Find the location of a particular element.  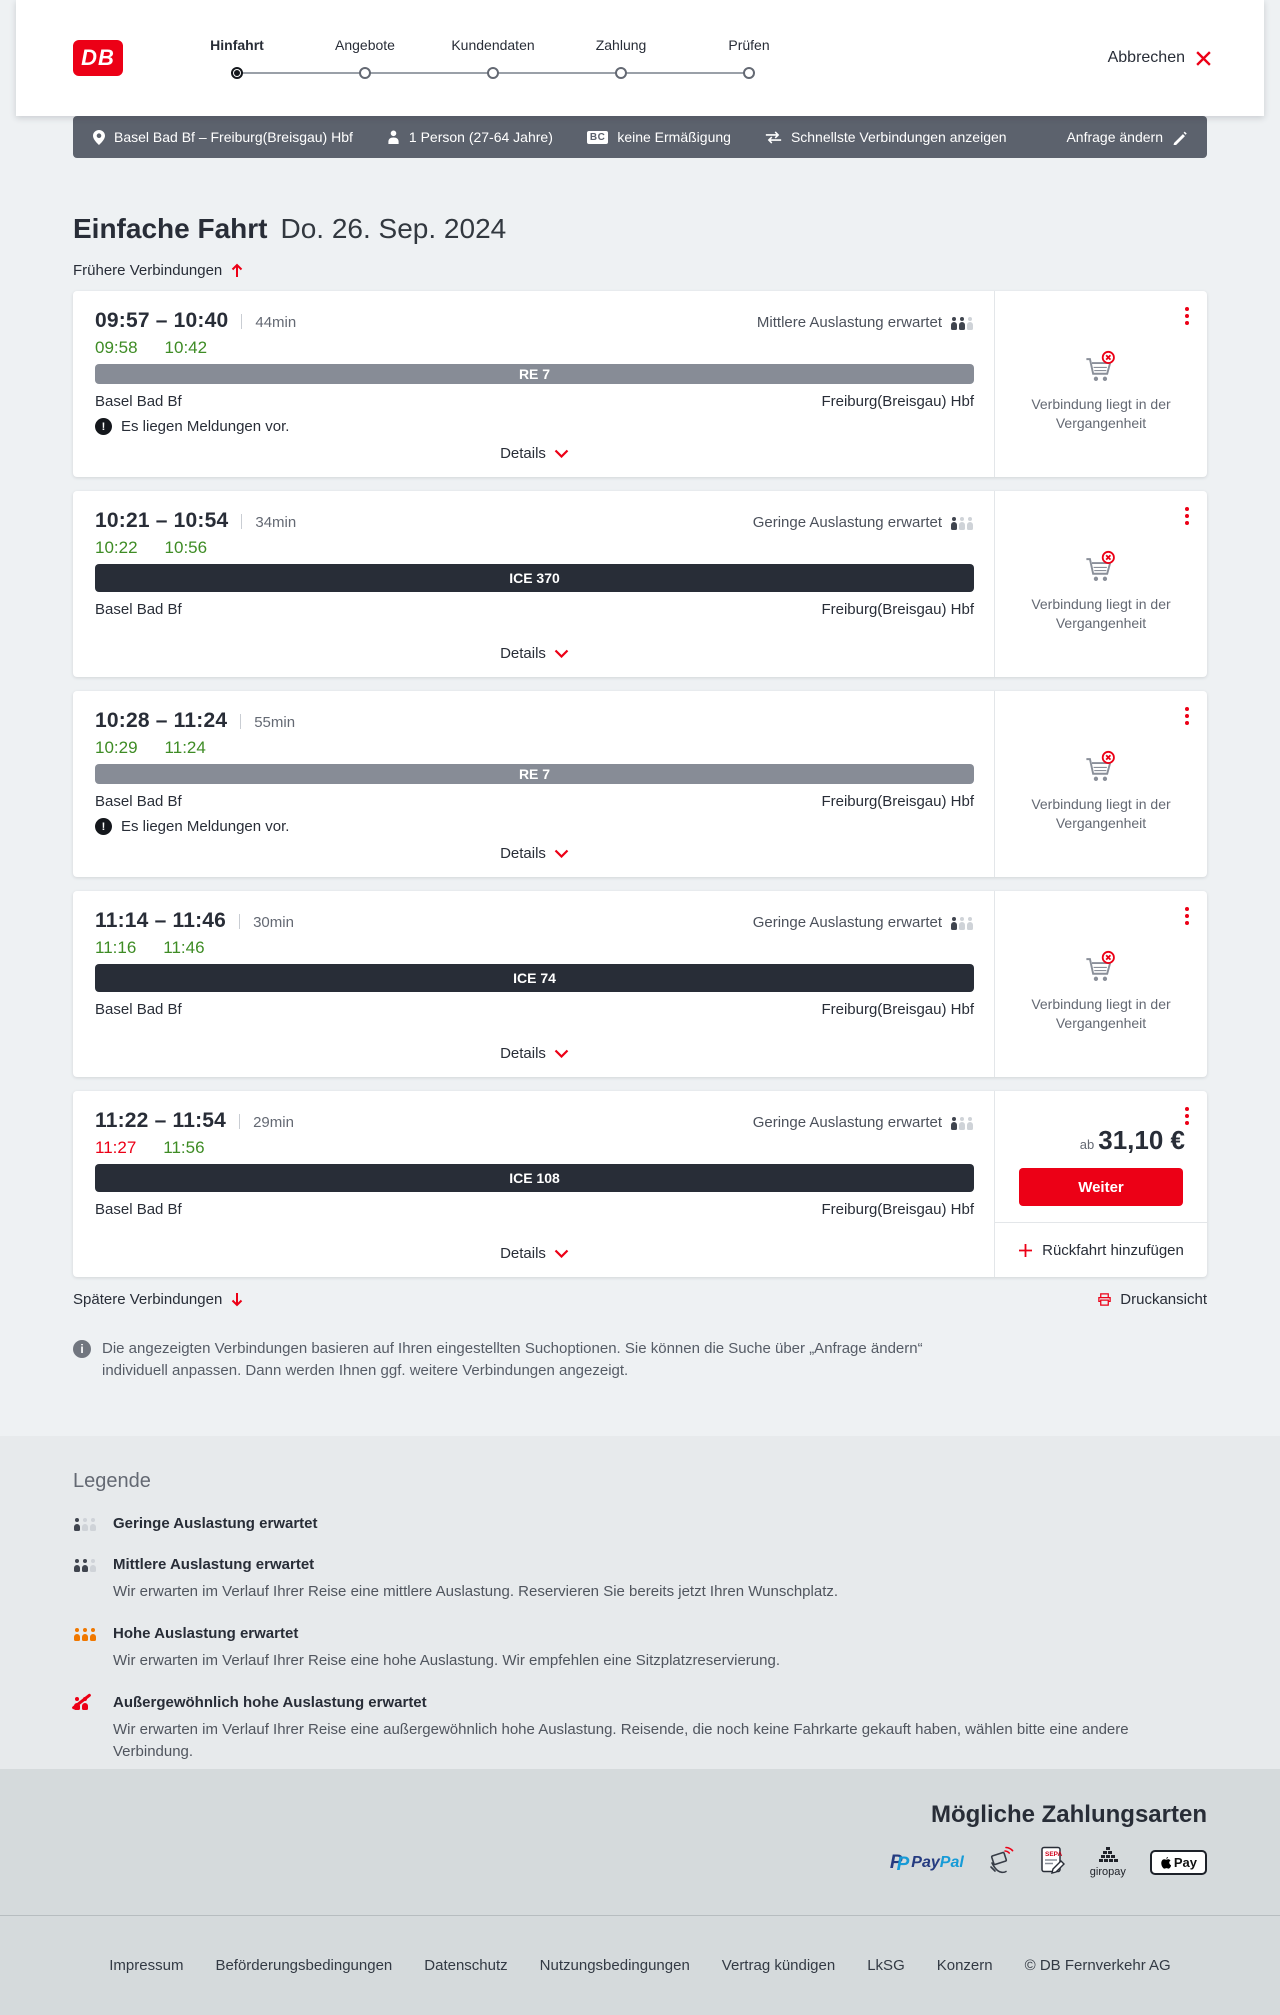

stations-row: Basel Bad Bf Freiburg(Breisgau) Hbf is located at coordinates (534, 1209).